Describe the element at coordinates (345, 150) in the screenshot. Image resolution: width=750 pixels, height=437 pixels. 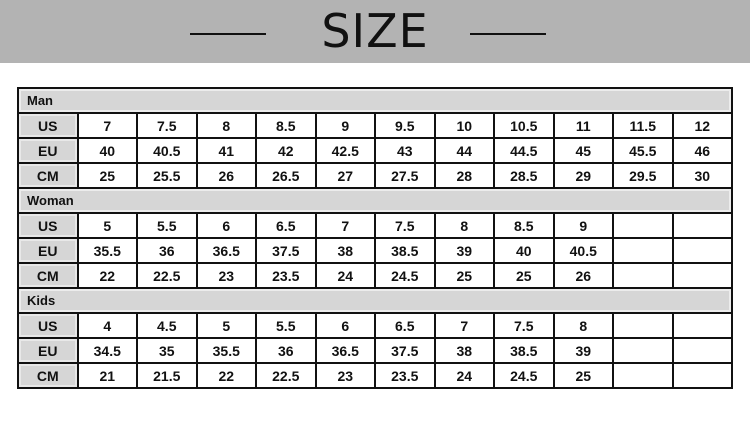
I see `size-cell: 42.5` at that location.